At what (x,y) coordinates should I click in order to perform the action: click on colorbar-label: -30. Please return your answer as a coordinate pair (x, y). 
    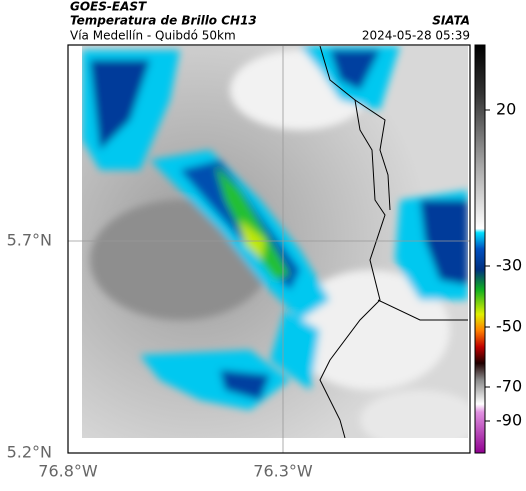
    Looking at the image, I should click on (509, 265).